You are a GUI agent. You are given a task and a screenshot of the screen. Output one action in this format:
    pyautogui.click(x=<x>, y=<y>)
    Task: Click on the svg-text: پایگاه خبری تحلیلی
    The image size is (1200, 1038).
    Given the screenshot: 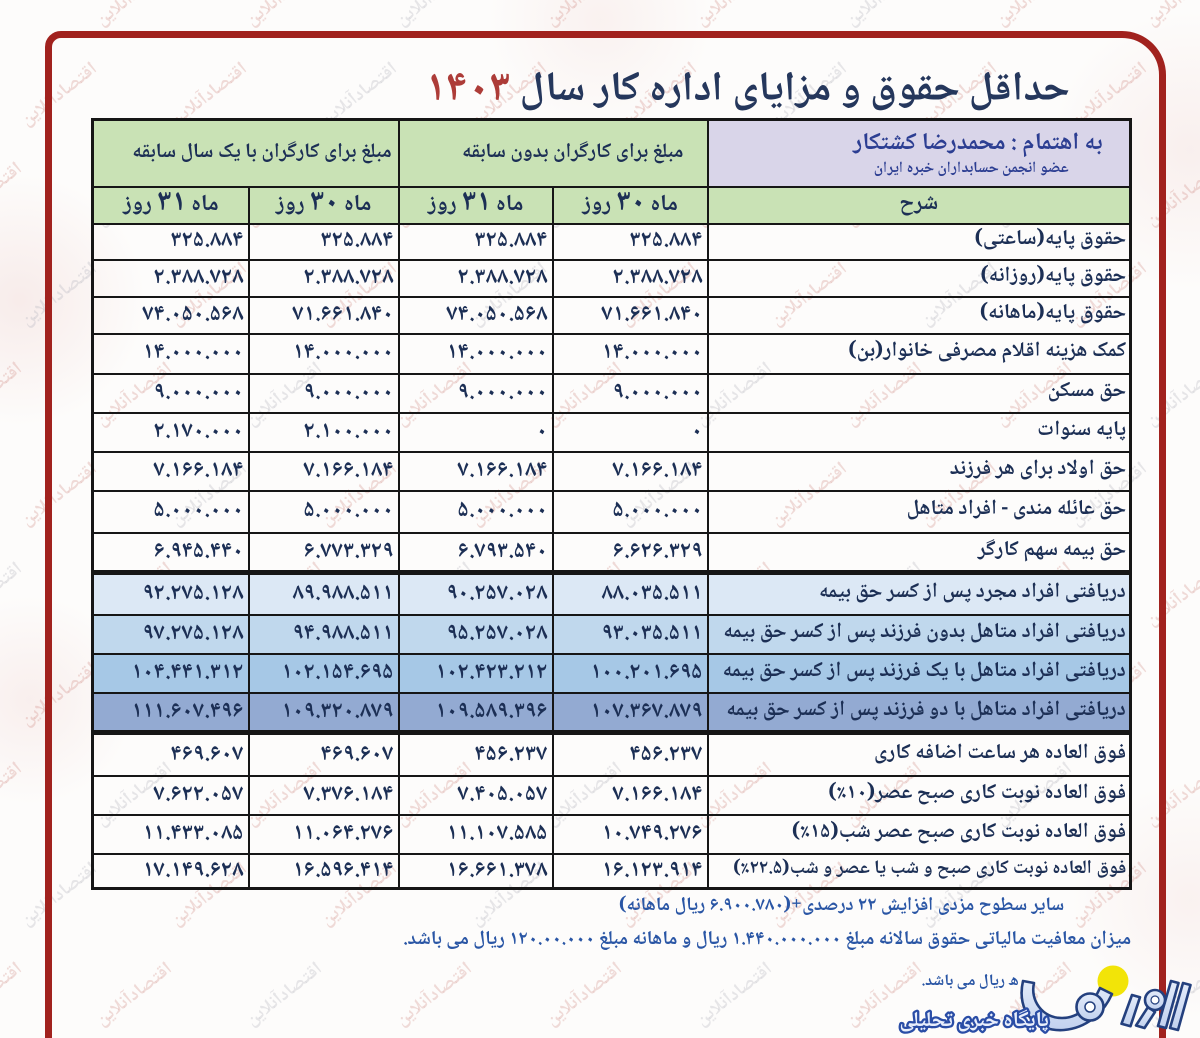 What is the action you would take?
    pyautogui.click(x=973, y=1021)
    